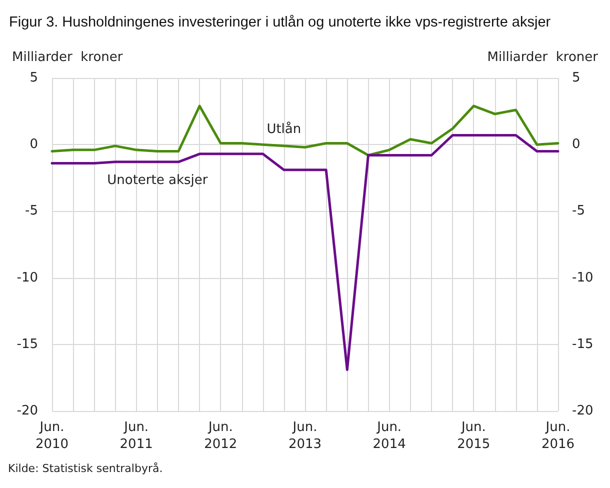  What do you see at coordinates (576, 144) in the screenshot?
I see `y2-tick-label: 0` at bounding box center [576, 144].